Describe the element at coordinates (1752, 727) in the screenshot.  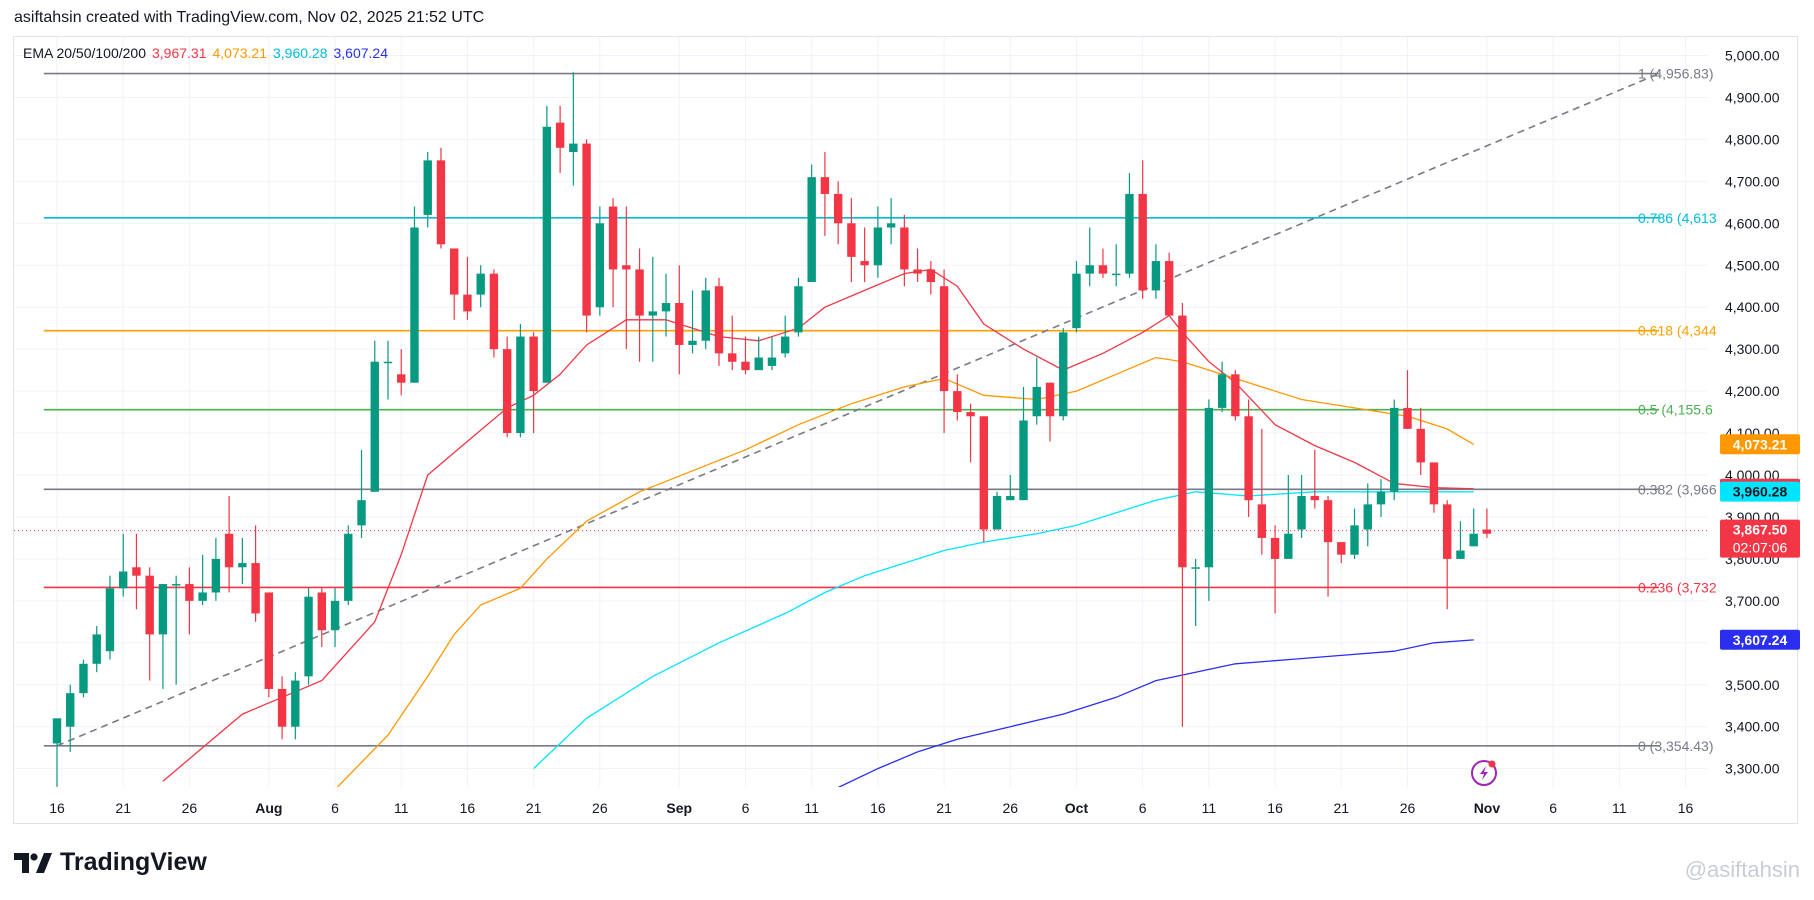
I see `price-axis-label: 3,400.00` at that location.